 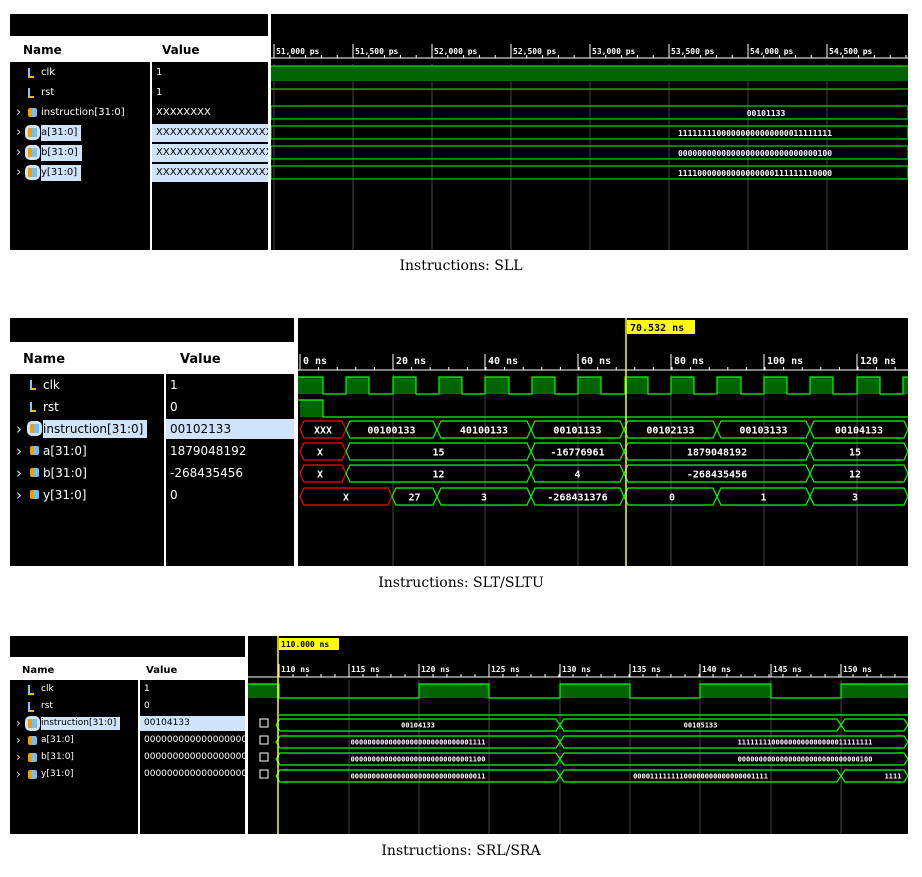 What do you see at coordinates (505, 669) in the screenshot?
I see `tick-label: 125 ns` at bounding box center [505, 669].